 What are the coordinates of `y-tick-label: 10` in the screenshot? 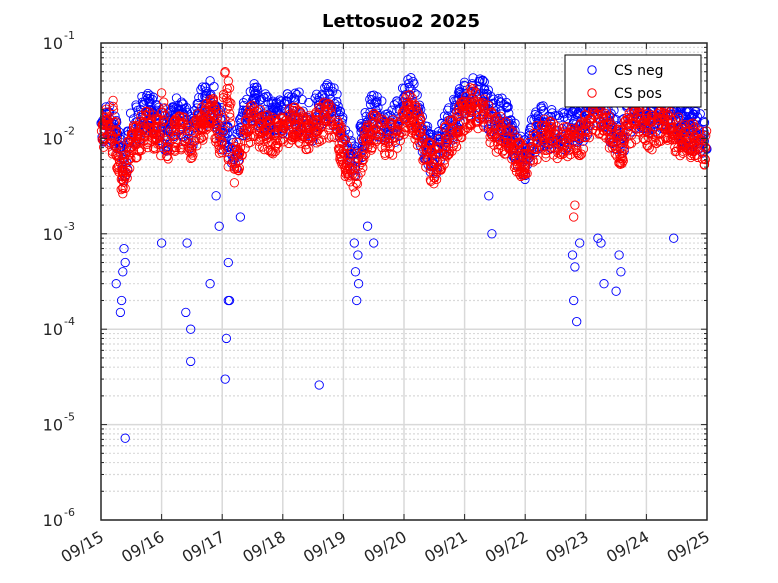 It's located at (53, 520).